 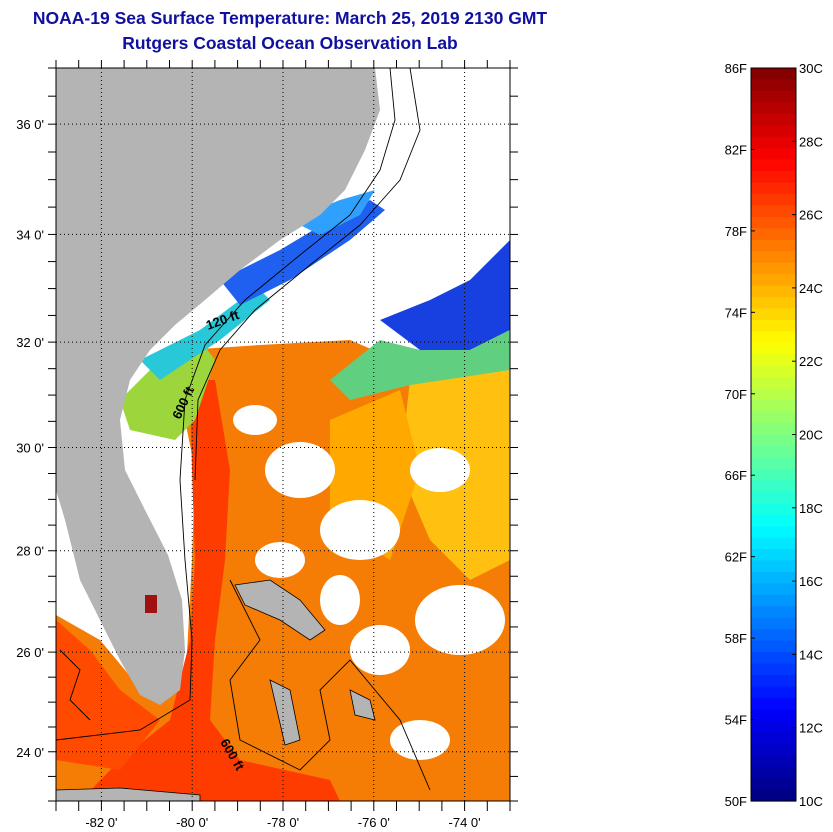 What do you see at coordinates (811, 435) in the screenshot?
I see `colorbar-c-label: 20C` at bounding box center [811, 435].